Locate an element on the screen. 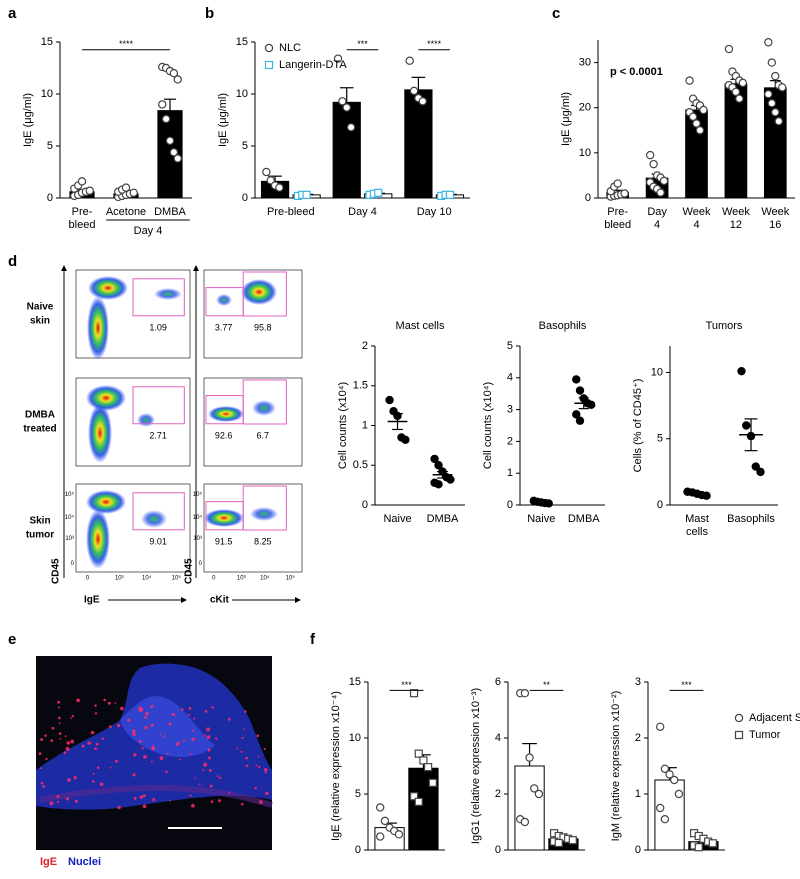 Image resolution: width=800 pixels, height=879 pixels. tick-label: 0 is located at coordinates (201, 564).